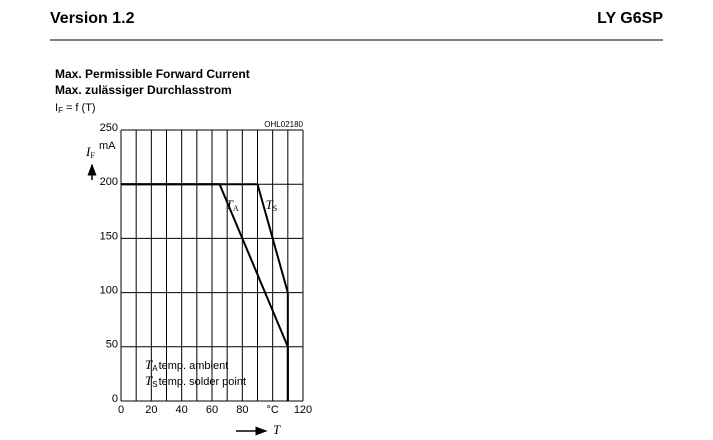  What do you see at coordinates (194, 366) in the screenshot?
I see `legend-text: temp. ambient` at bounding box center [194, 366].